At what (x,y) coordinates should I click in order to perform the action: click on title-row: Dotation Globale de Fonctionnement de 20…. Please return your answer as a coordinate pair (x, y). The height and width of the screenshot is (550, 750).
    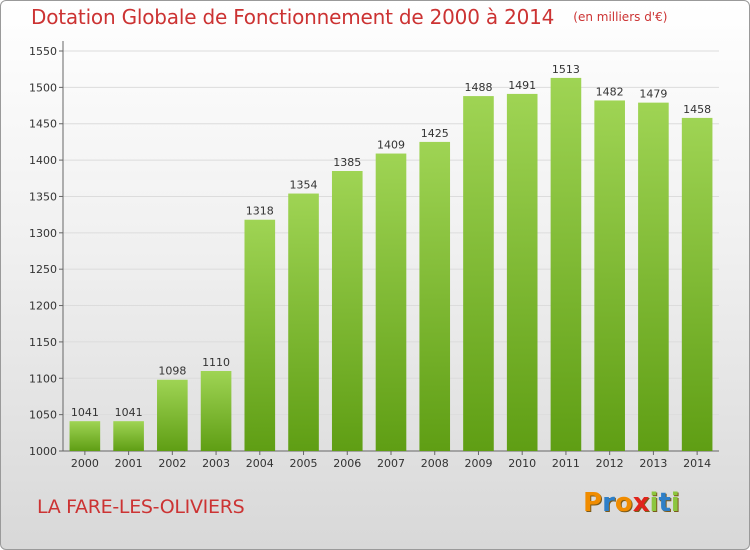
    Looking at the image, I should click on (349, 17).